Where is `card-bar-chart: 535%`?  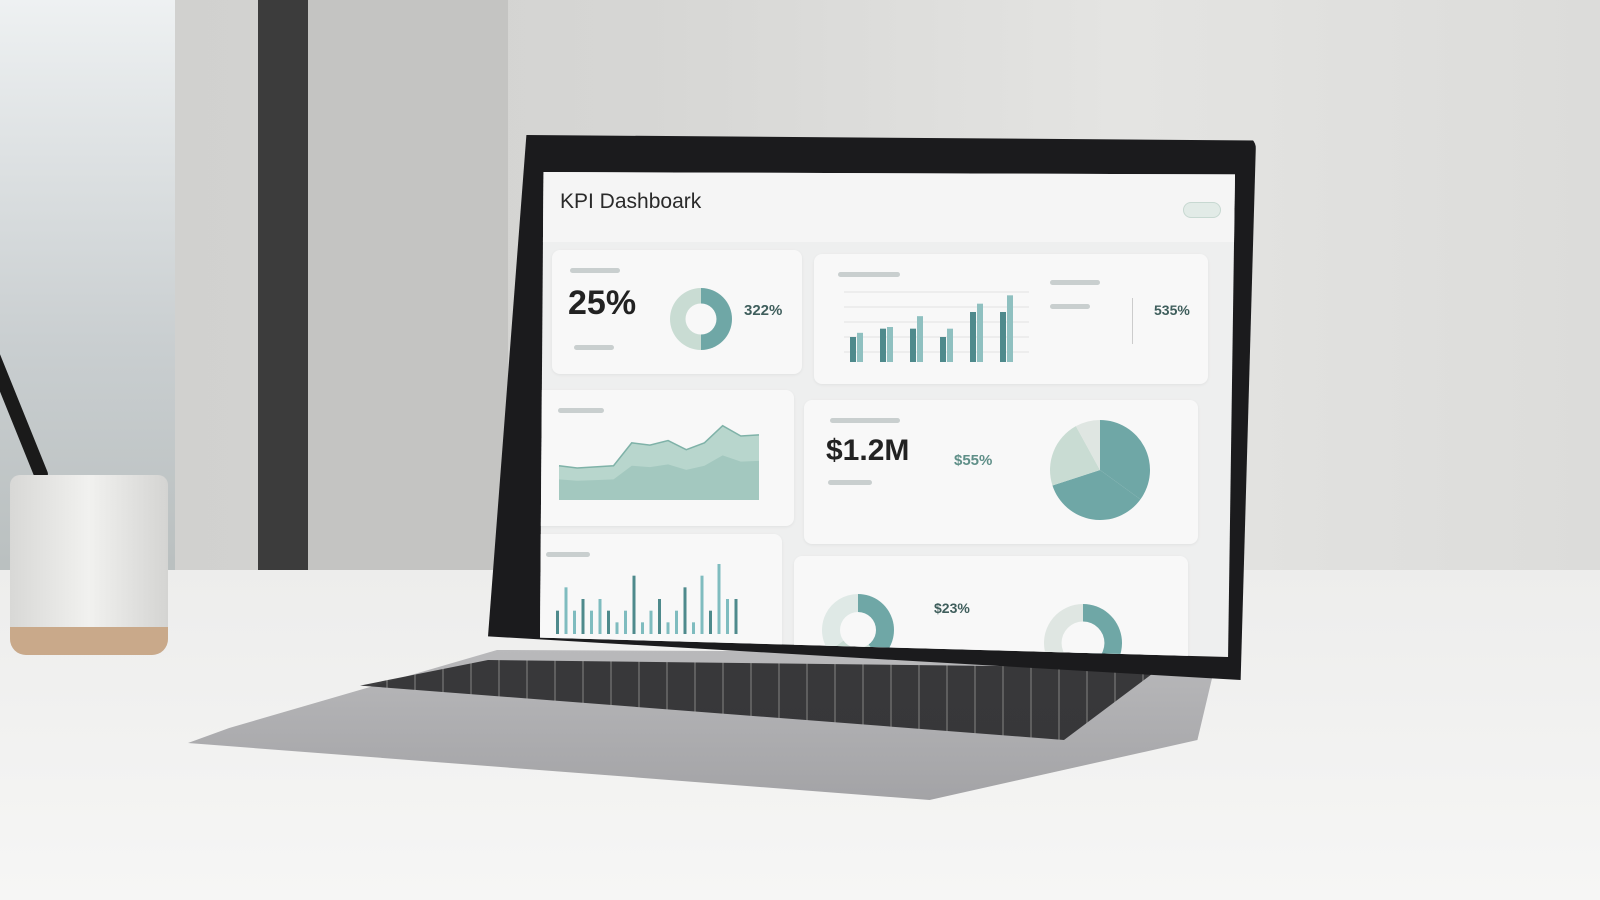 card-bar-chart: 535% is located at coordinates (1011, 319).